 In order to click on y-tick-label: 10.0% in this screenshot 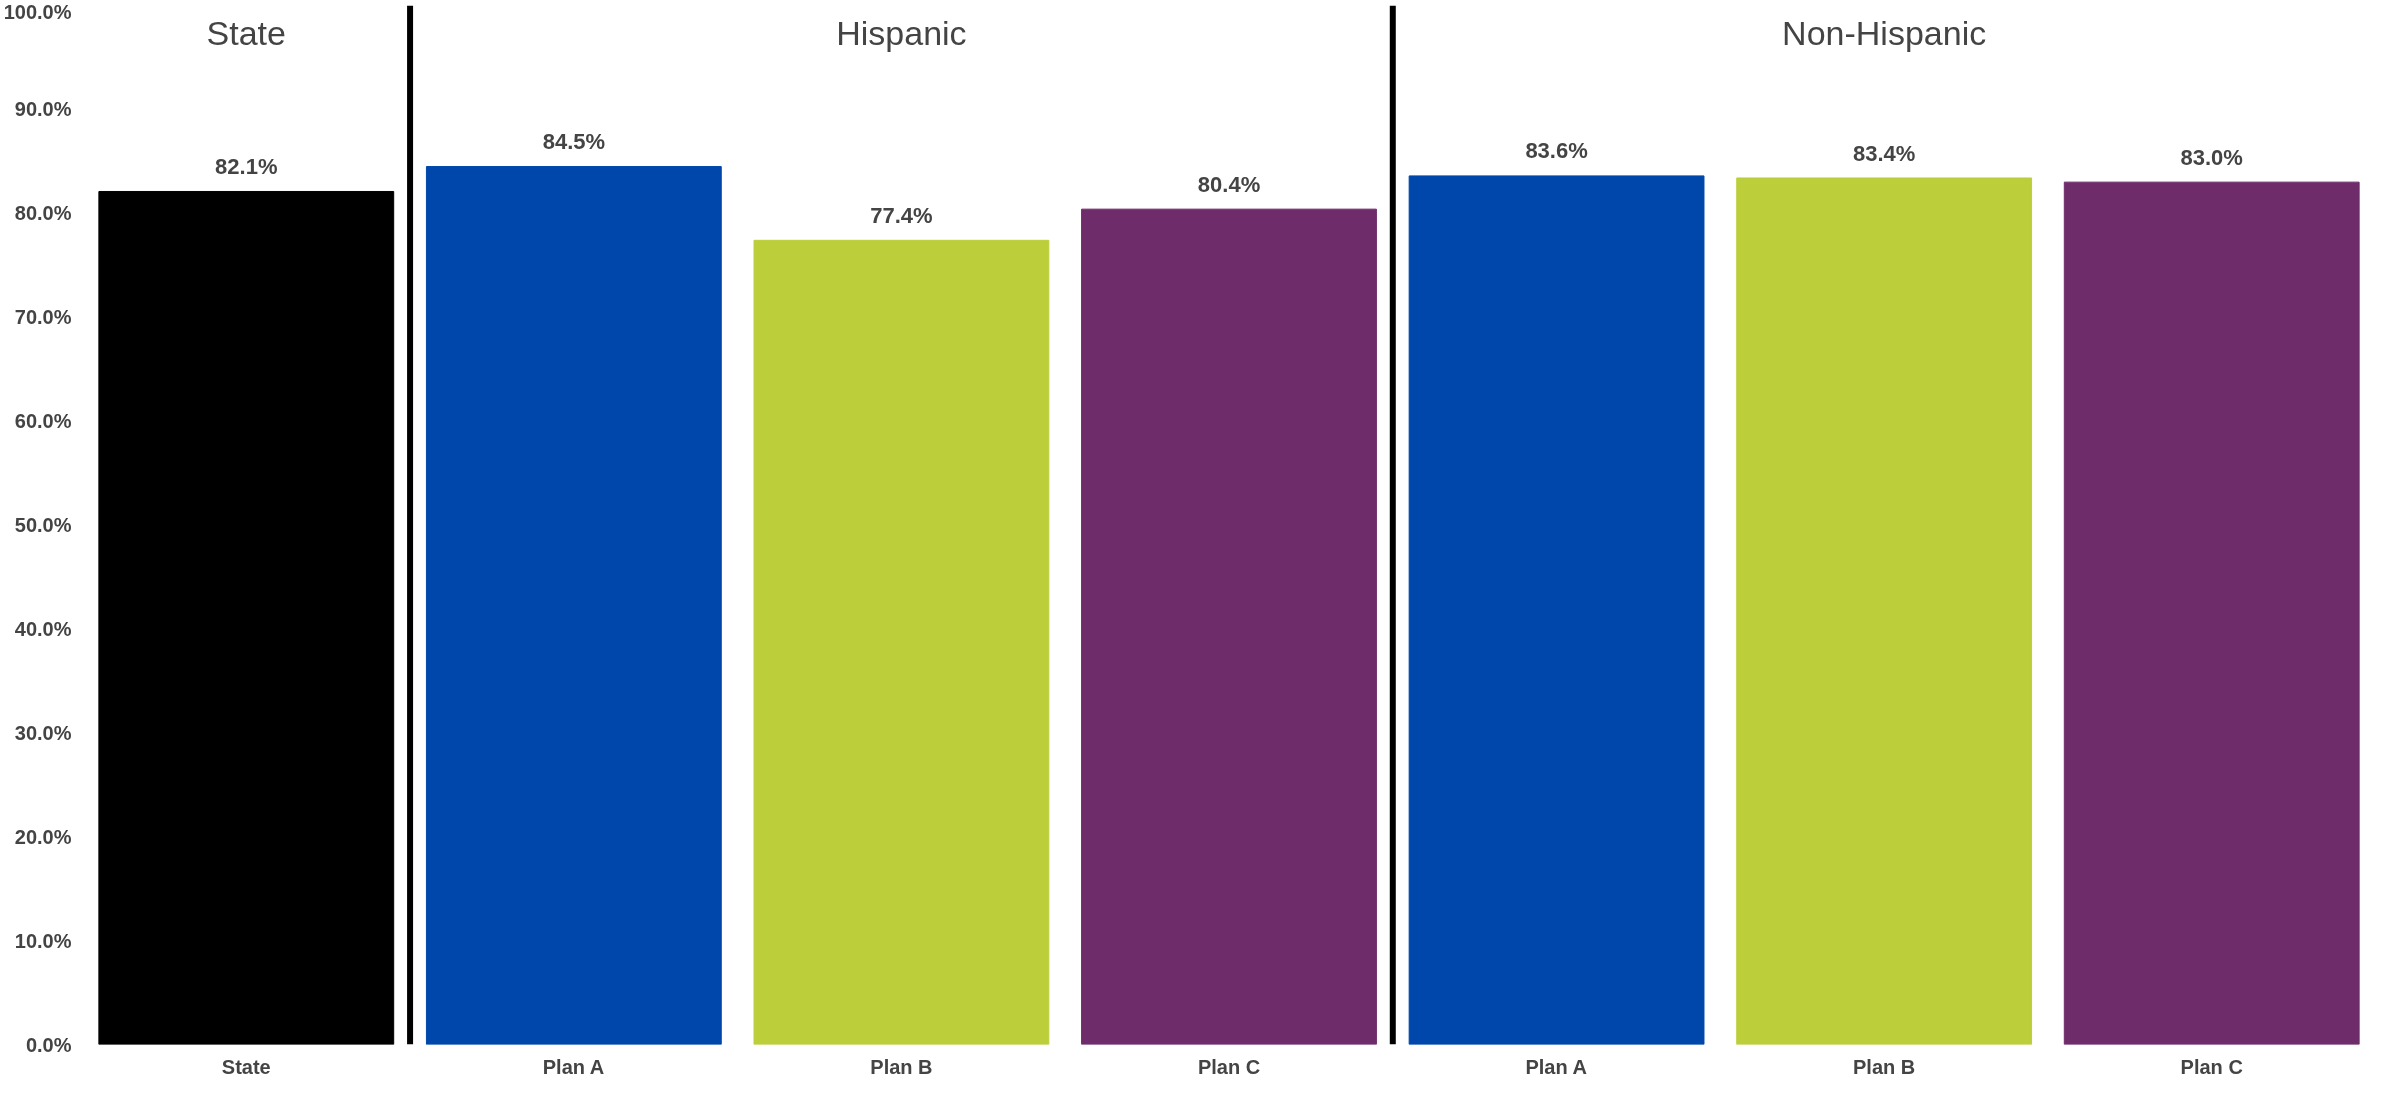, I will do `click(43, 940)`.